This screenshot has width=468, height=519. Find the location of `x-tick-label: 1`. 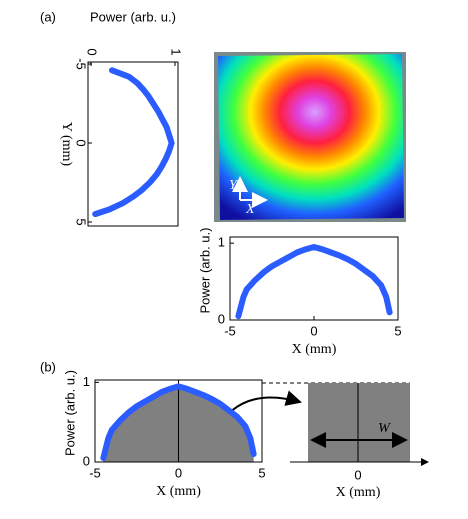

x-tick-label: 1 is located at coordinates (176, 51).